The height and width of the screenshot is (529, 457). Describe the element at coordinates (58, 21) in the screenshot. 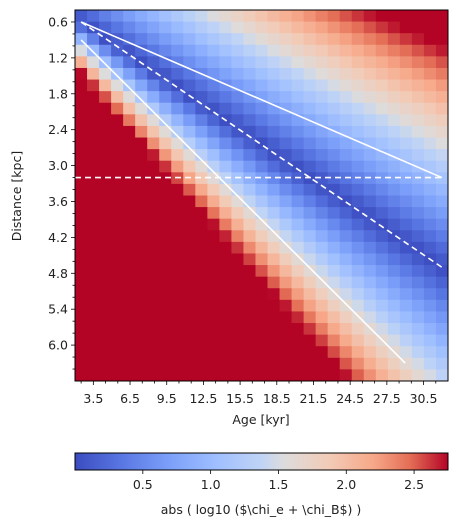

I see `y-tick-label: 0.6` at that location.